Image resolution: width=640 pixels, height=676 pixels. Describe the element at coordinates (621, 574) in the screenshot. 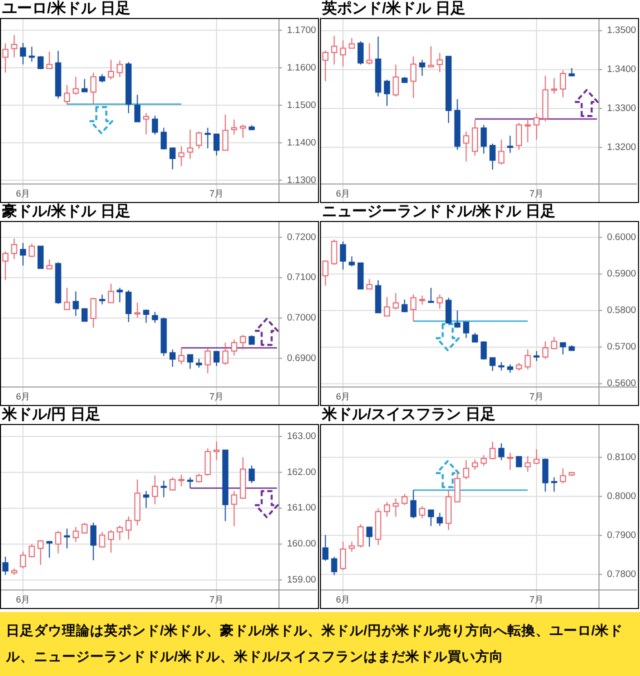

I see `y-tick-label: 0.7800` at that location.